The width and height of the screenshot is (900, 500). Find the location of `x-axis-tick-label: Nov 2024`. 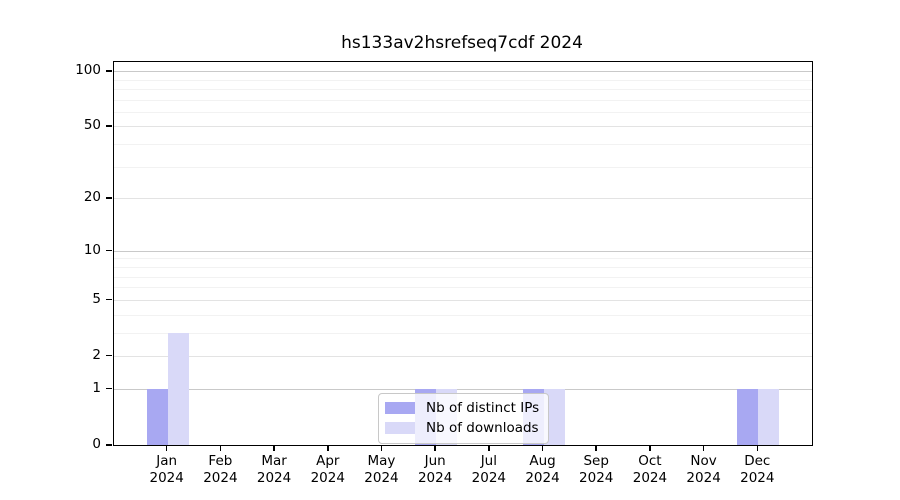

x-axis-tick-label: Nov 2024 is located at coordinates (704, 469).